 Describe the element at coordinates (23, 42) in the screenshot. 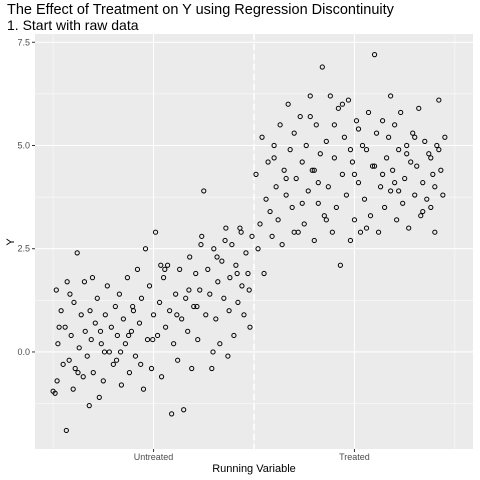

I see `y-tick-label: 7.5` at that location.